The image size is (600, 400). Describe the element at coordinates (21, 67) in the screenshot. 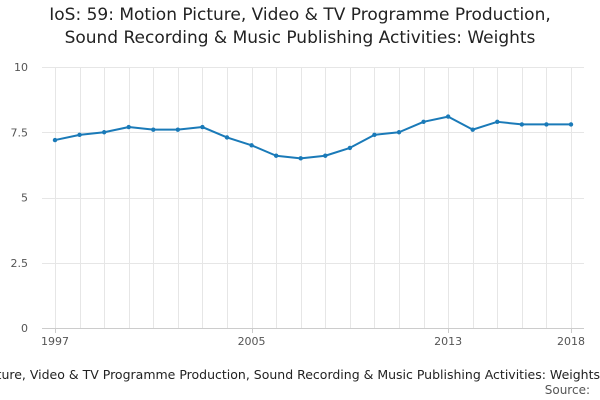

I see `y-tick-label: 10` at that location.